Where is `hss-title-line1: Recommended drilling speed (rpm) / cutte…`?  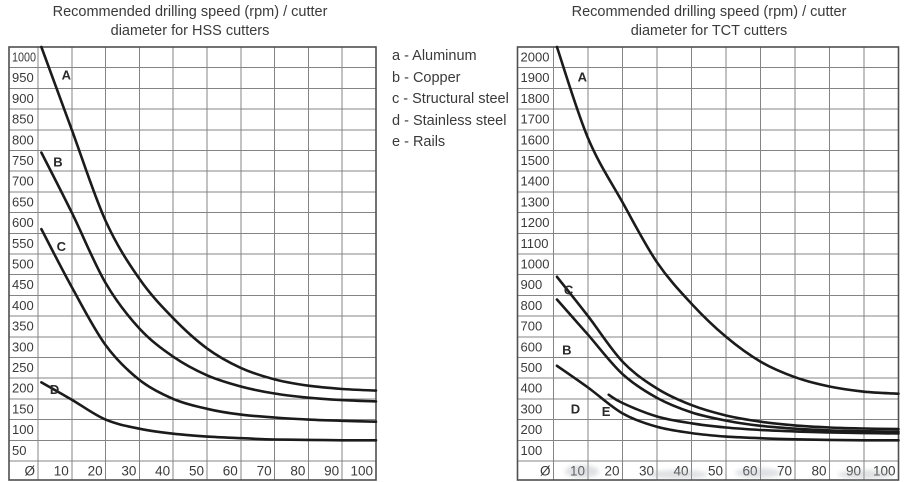
hss-title-line1: Recommended drilling speed (rpm) / cutte… is located at coordinates (190, 12).